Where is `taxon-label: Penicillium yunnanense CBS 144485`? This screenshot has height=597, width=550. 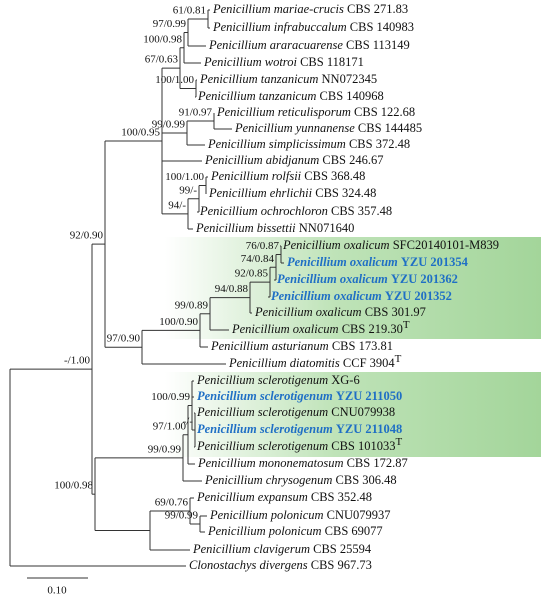
taxon-label: Penicillium yunnanense CBS 144485 is located at coordinates (328, 128).